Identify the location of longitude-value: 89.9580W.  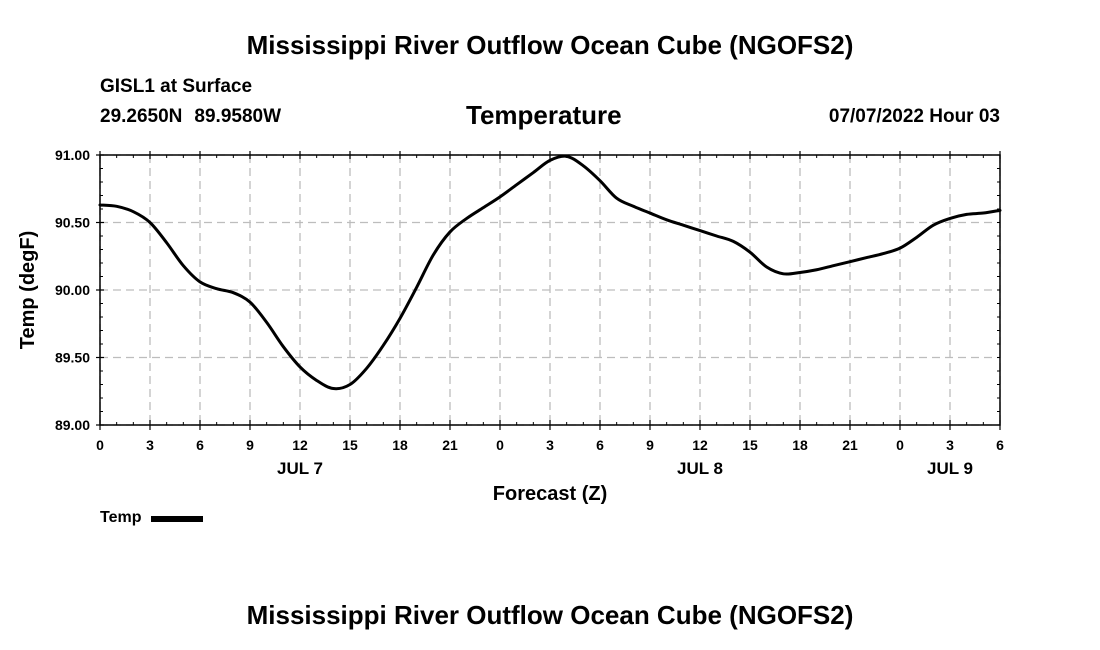
(238, 116).